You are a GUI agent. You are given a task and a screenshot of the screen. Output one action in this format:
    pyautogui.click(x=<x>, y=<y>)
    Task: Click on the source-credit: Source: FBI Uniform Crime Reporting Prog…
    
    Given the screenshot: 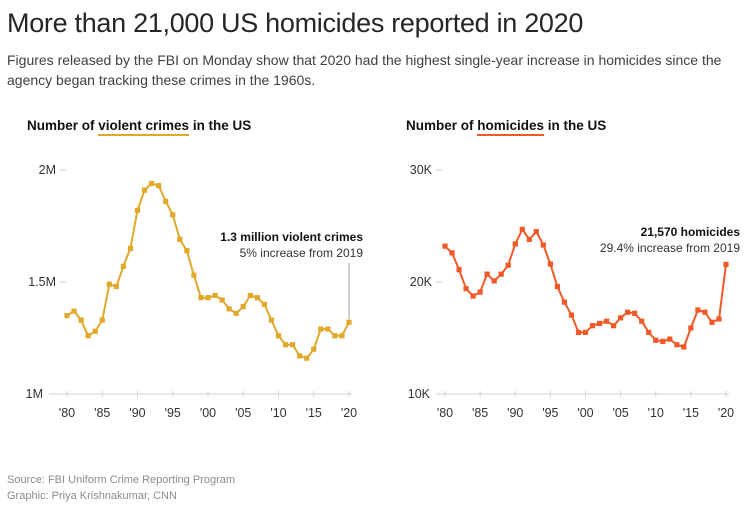 What is the action you would take?
    pyautogui.click(x=121, y=480)
    